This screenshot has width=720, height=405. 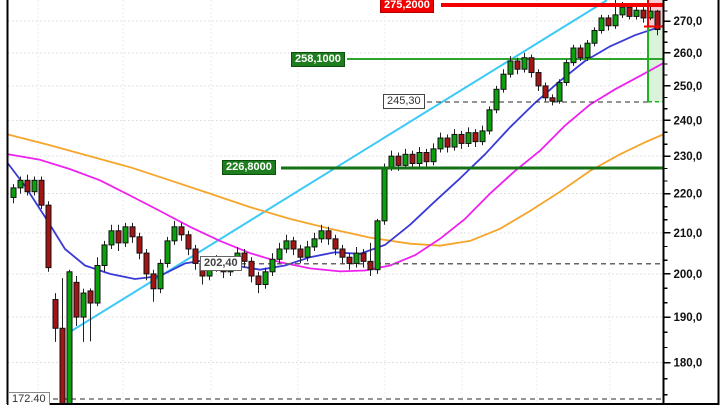 I want to click on axis-label: 230,0, so click(x=688, y=157).